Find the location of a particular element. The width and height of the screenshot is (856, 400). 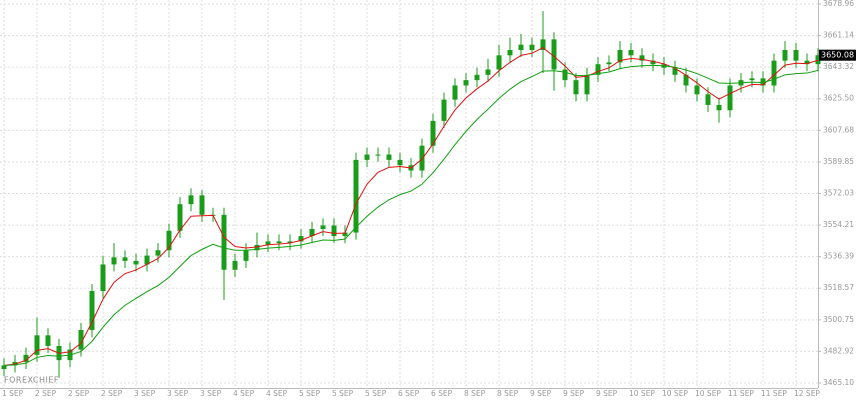

y-tick-label: 3661.14 is located at coordinates (838, 35).